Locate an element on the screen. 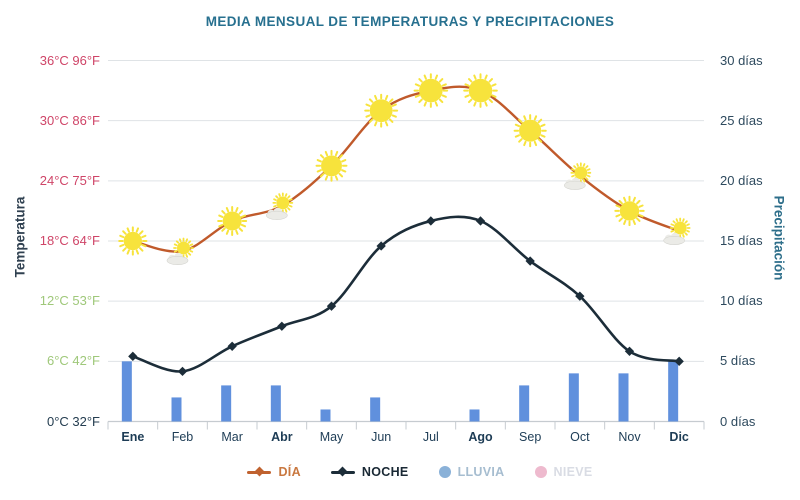 Image resolution: width=800 pixels, height=500 pixels. month-label: May is located at coordinates (331, 437).